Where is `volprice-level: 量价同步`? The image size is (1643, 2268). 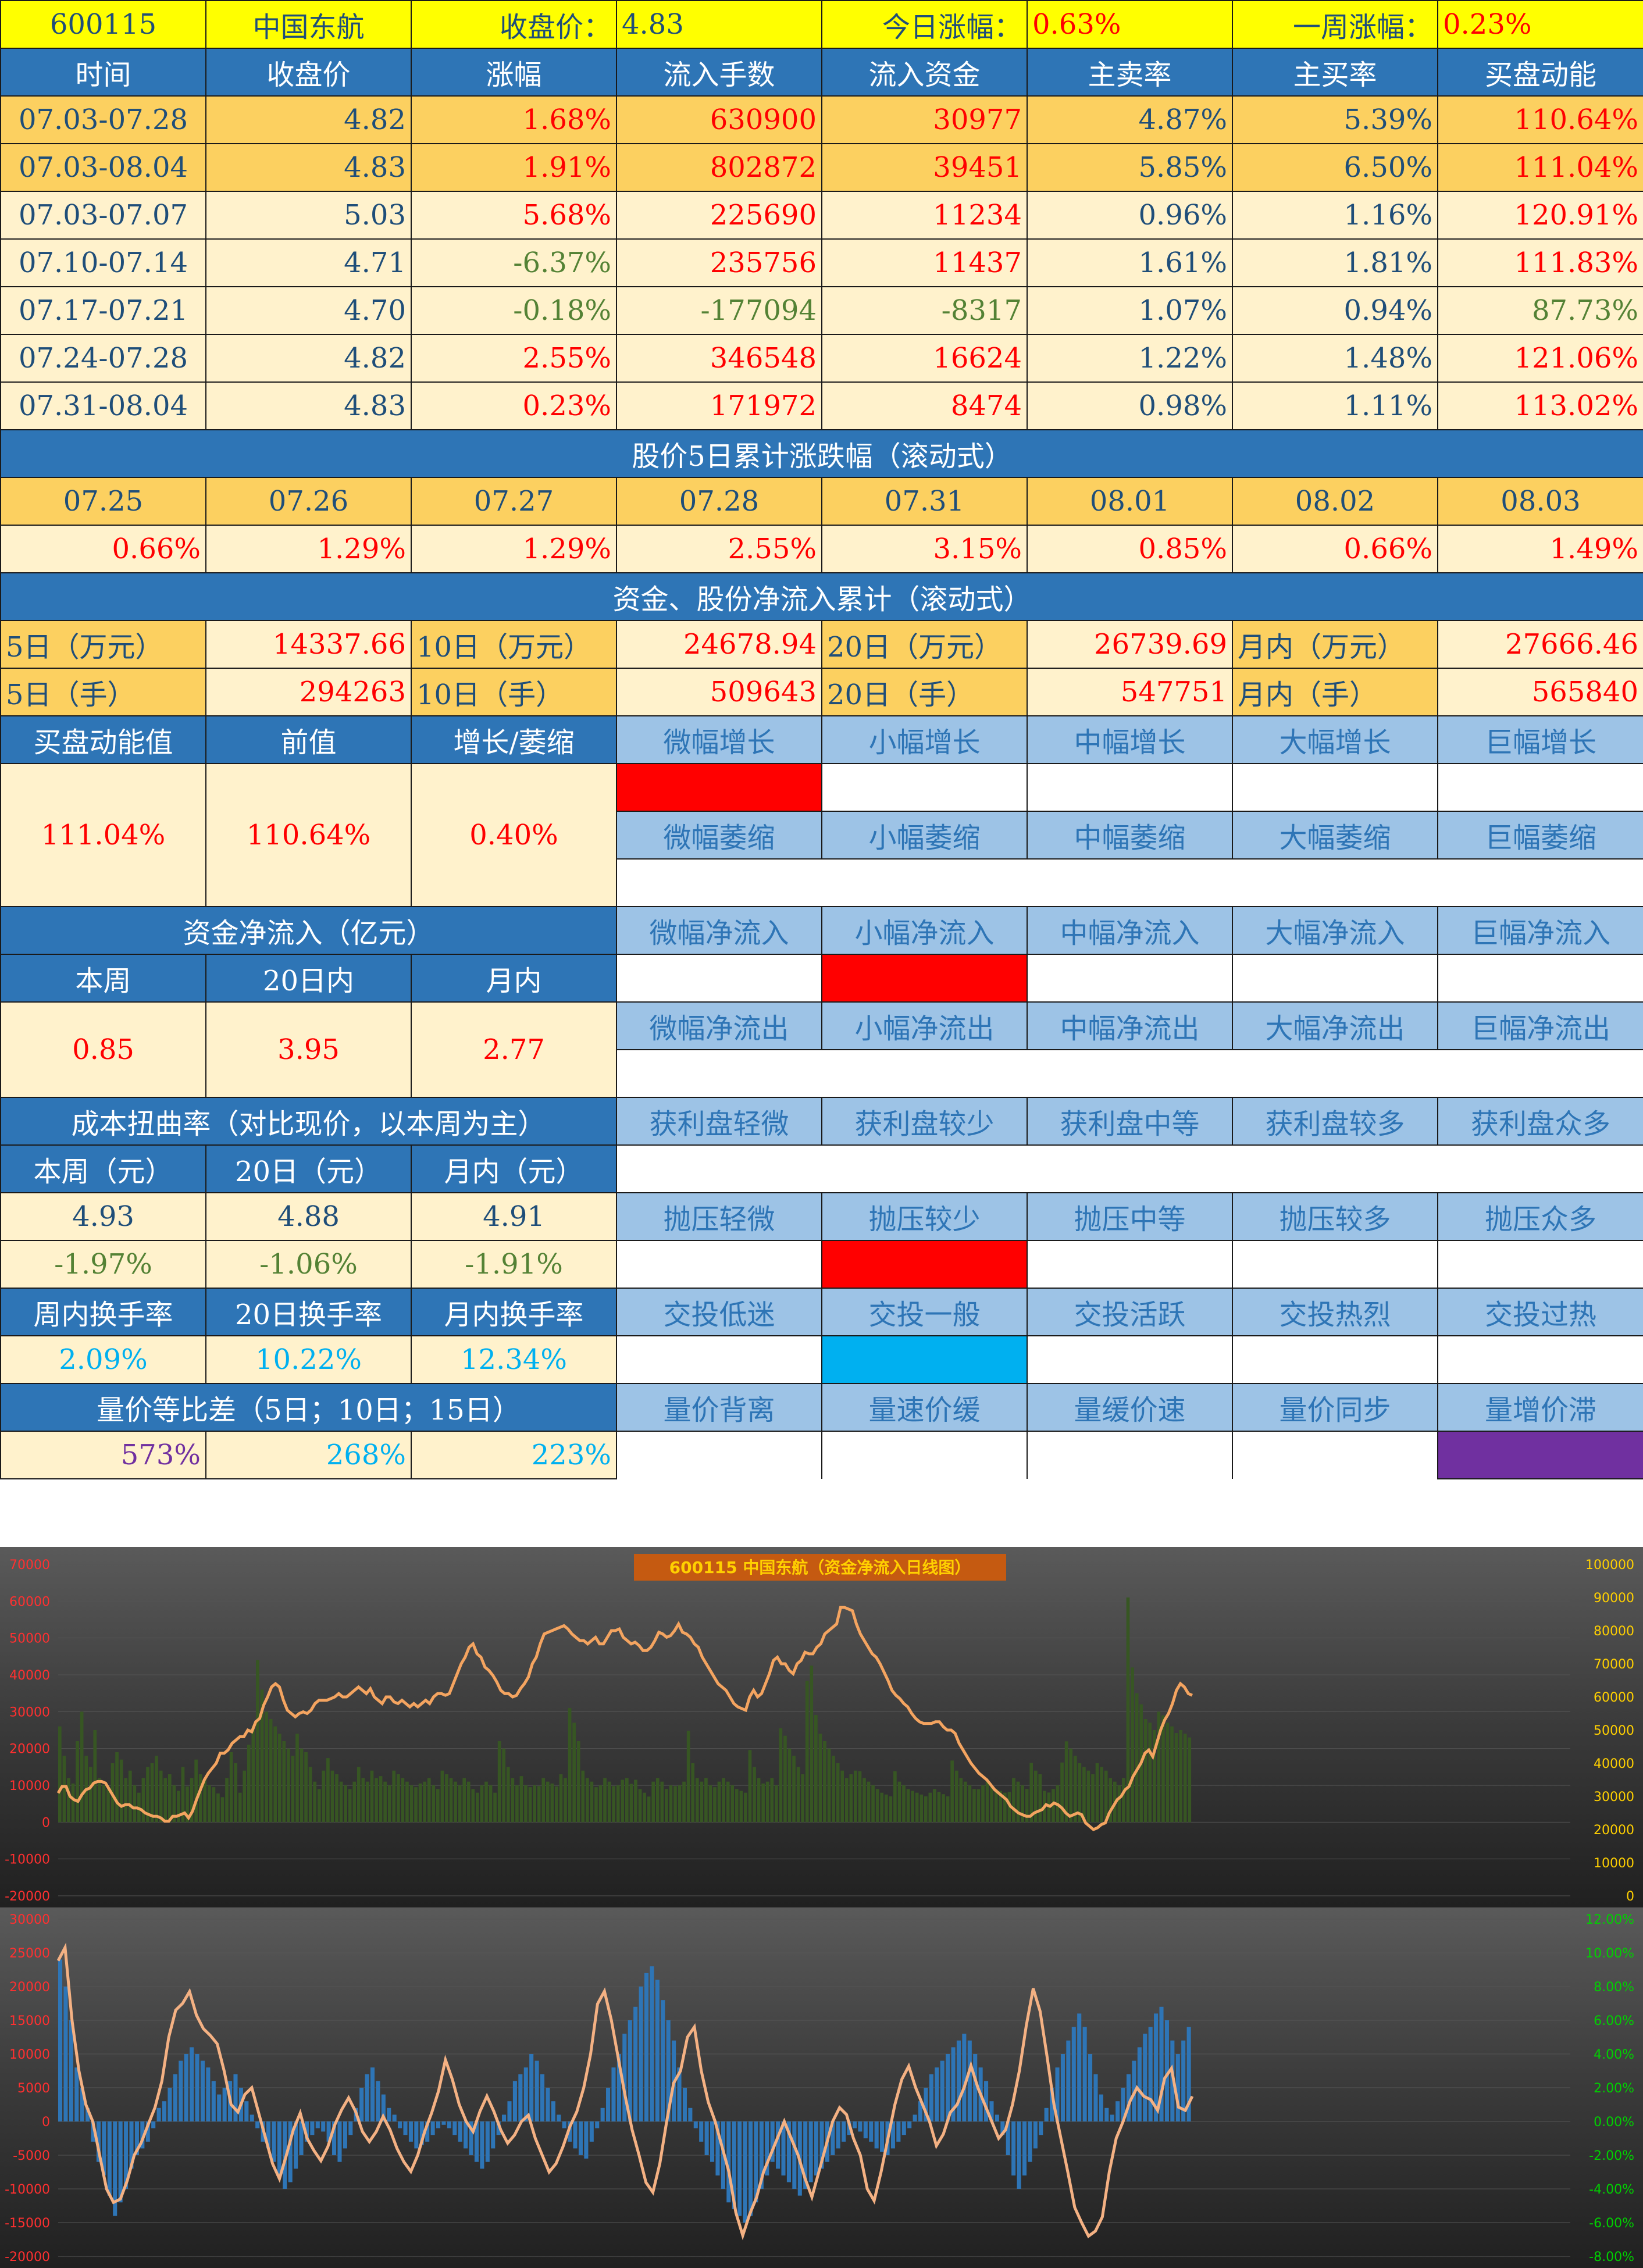
volprice-level: 量价同步 is located at coordinates (1335, 1408).